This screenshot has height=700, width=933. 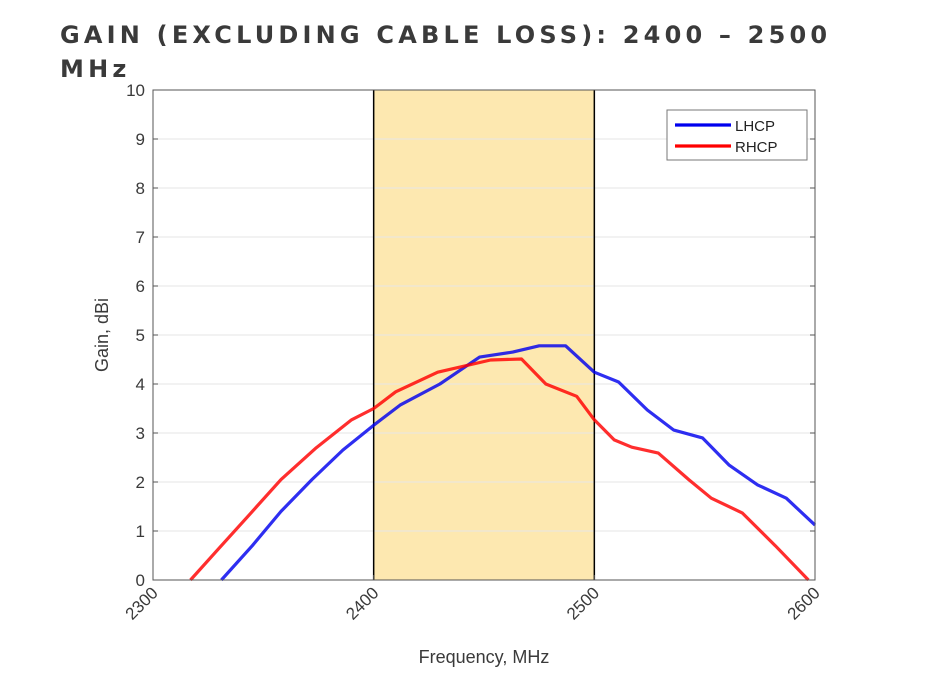 What do you see at coordinates (140, 237) in the screenshot?
I see `y-tick-label: 7` at bounding box center [140, 237].